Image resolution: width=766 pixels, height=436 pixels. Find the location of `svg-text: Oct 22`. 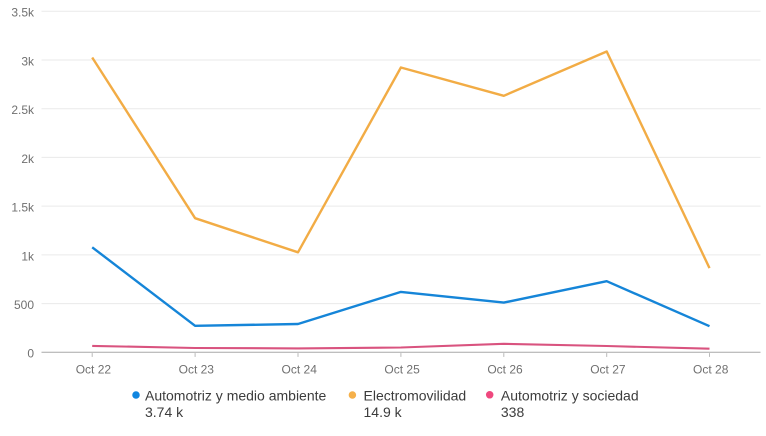

svg-text: Oct 22 is located at coordinates (94, 369).